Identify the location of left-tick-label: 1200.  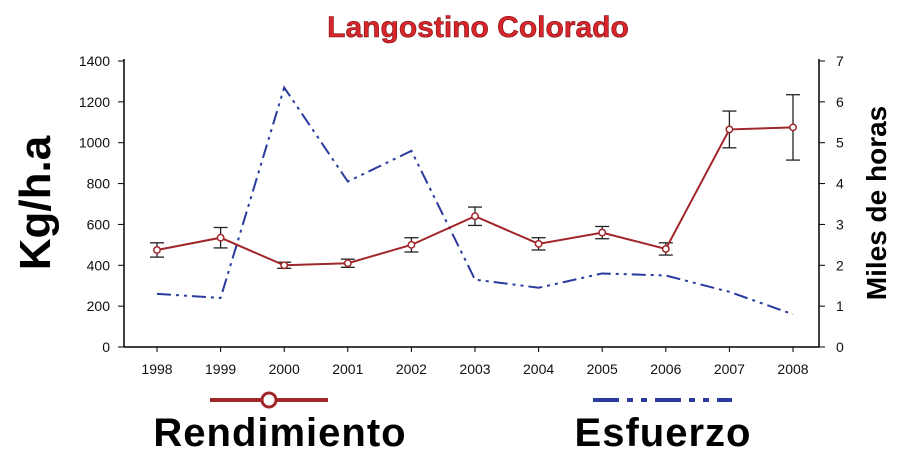
(94, 102).